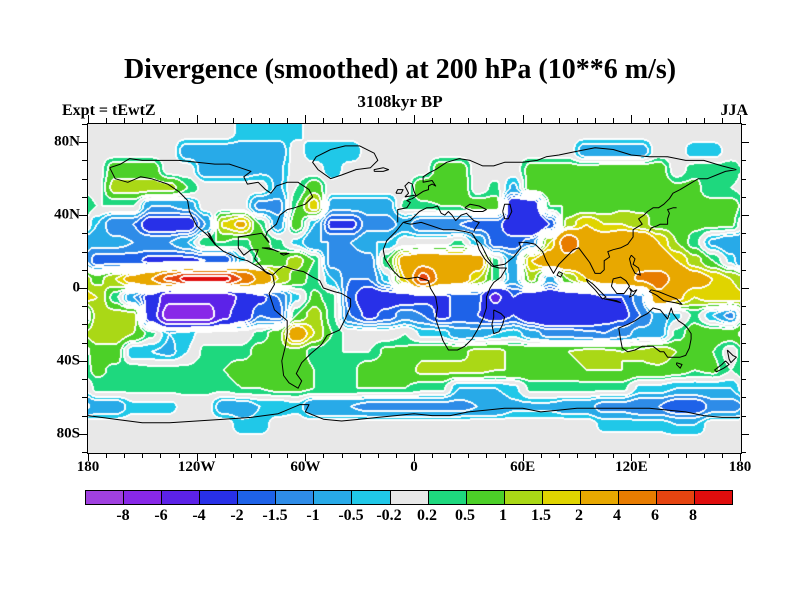 This screenshot has width=800, height=600. What do you see at coordinates (523, 467) in the screenshot?
I see `longitude-label: 60E` at bounding box center [523, 467].